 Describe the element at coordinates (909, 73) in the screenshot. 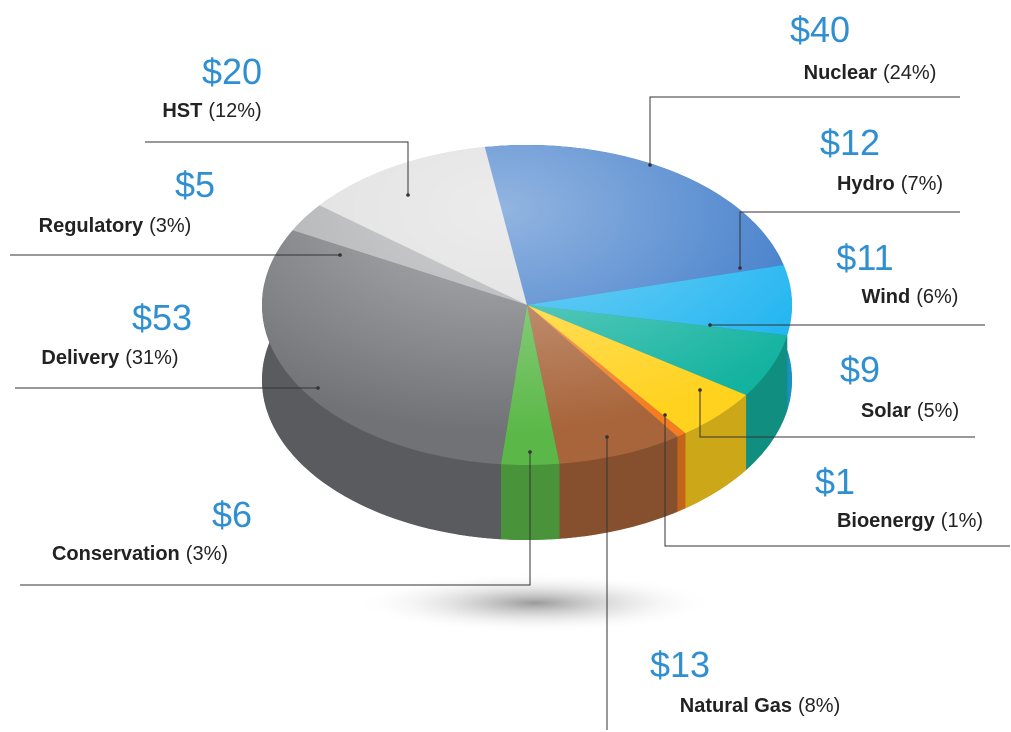

I see `percent-label: (24%)` at that location.